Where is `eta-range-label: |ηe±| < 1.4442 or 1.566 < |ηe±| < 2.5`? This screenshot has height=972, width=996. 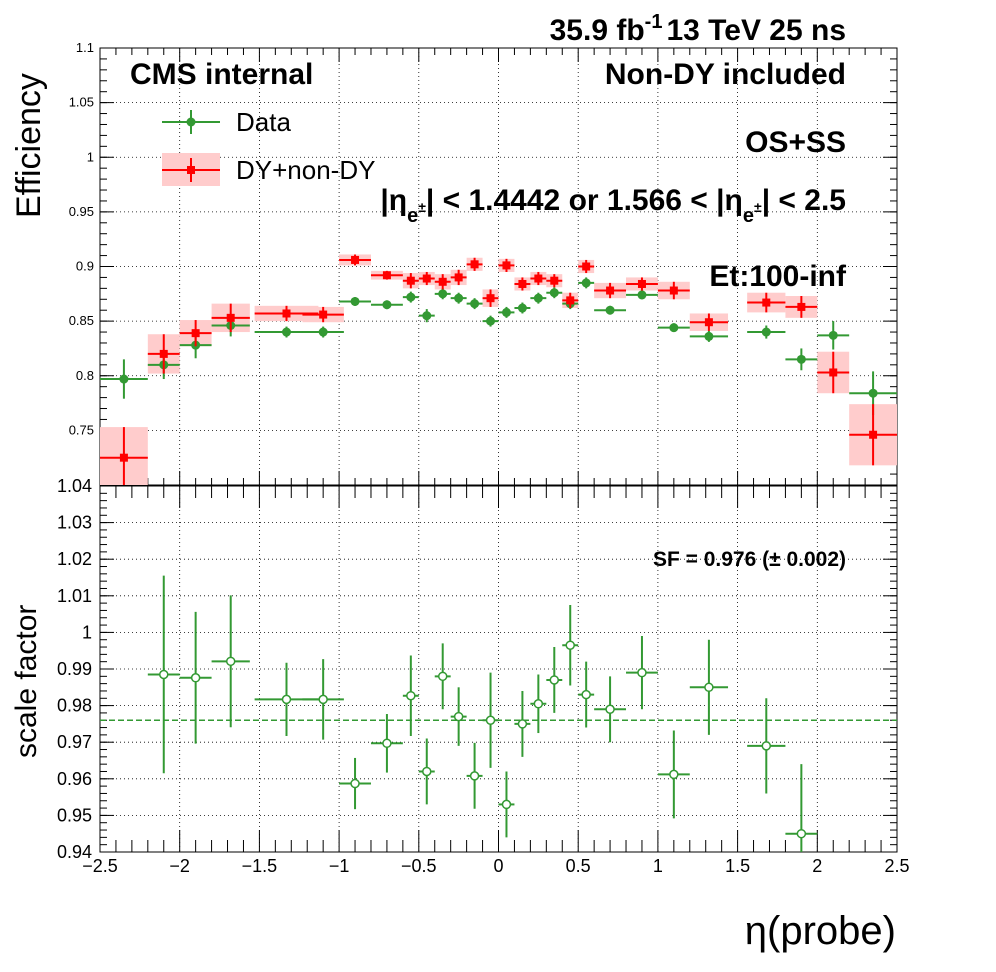
eta-range-label: |ηe±| < 1.4442 or 1.566 < |ηe±| < 2.5 is located at coordinates (613, 205).